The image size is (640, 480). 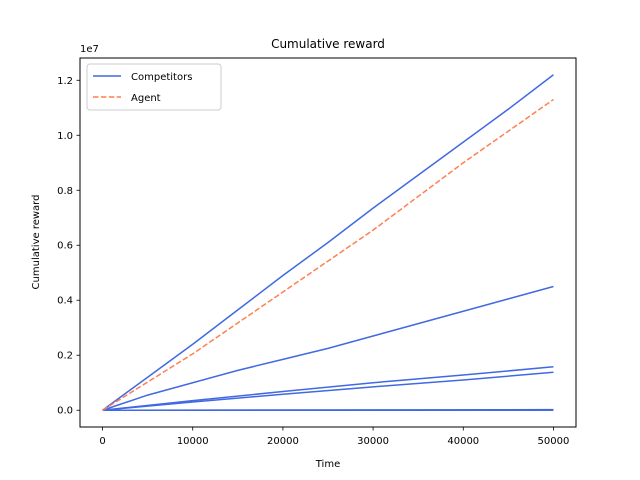 I want to click on legend-label-competitors: Competitors, so click(x=161, y=77).